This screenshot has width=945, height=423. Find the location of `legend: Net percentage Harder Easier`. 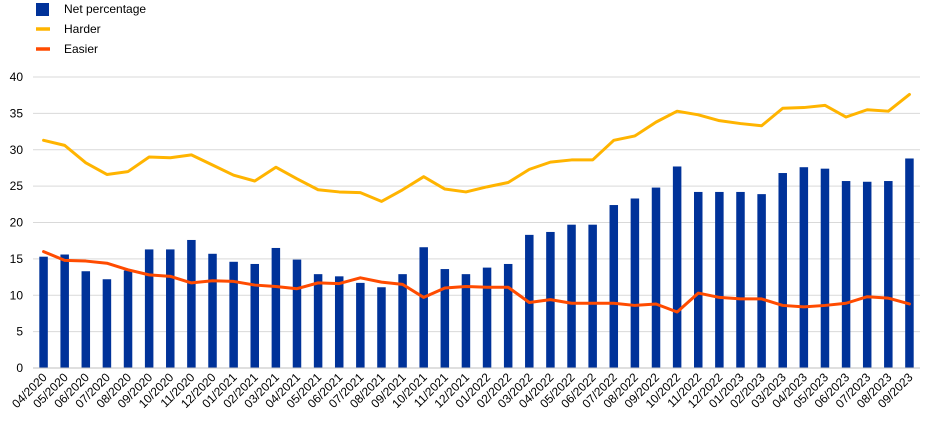

legend: Net percentage Harder Easier is located at coordinates (91, 29).